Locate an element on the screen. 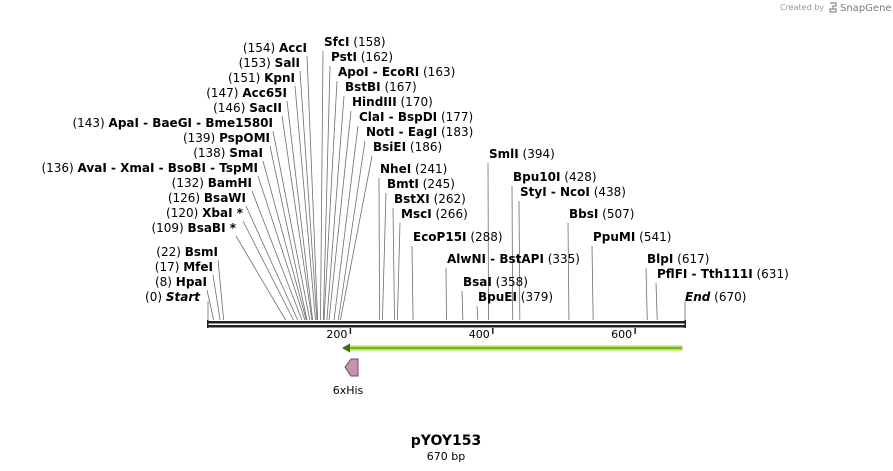 This screenshot has height=471, width=893. site-line-clai is located at coordinates (346, 223).